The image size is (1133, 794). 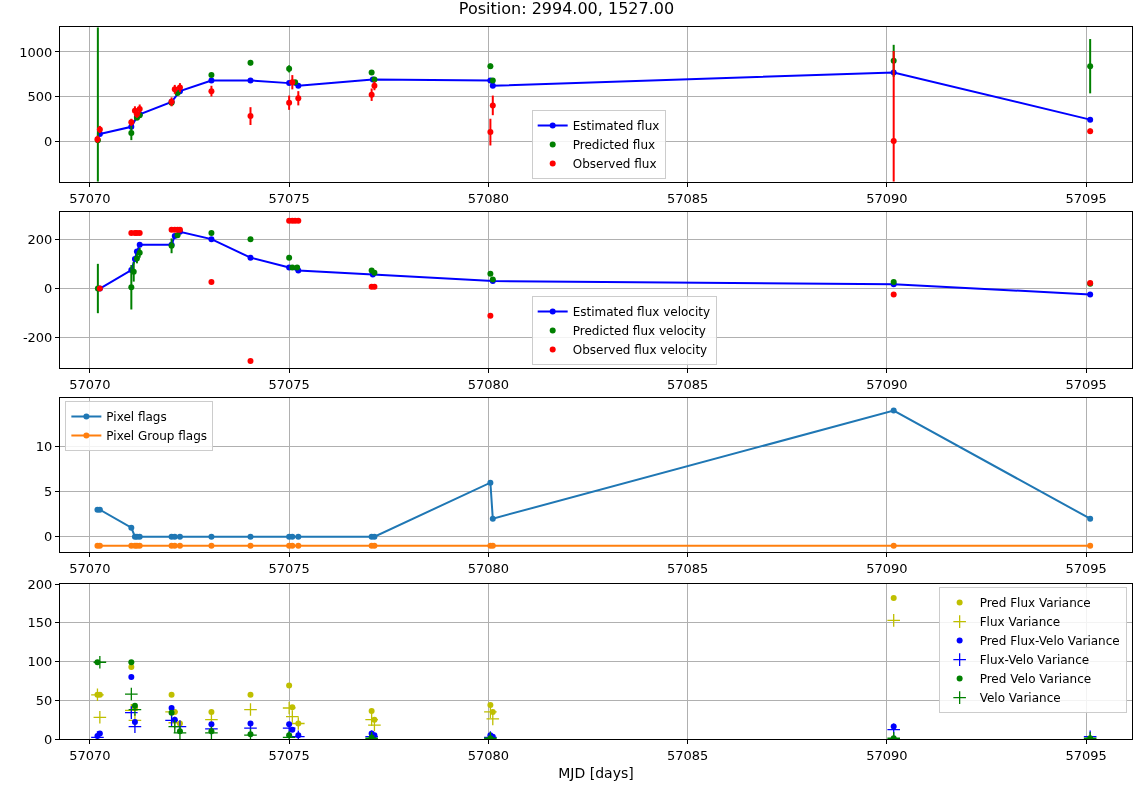 What do you see at coordinates (36, 52) in the screenshot?
I see `y-tick-label: 1000` at bounding box center [36, 52].